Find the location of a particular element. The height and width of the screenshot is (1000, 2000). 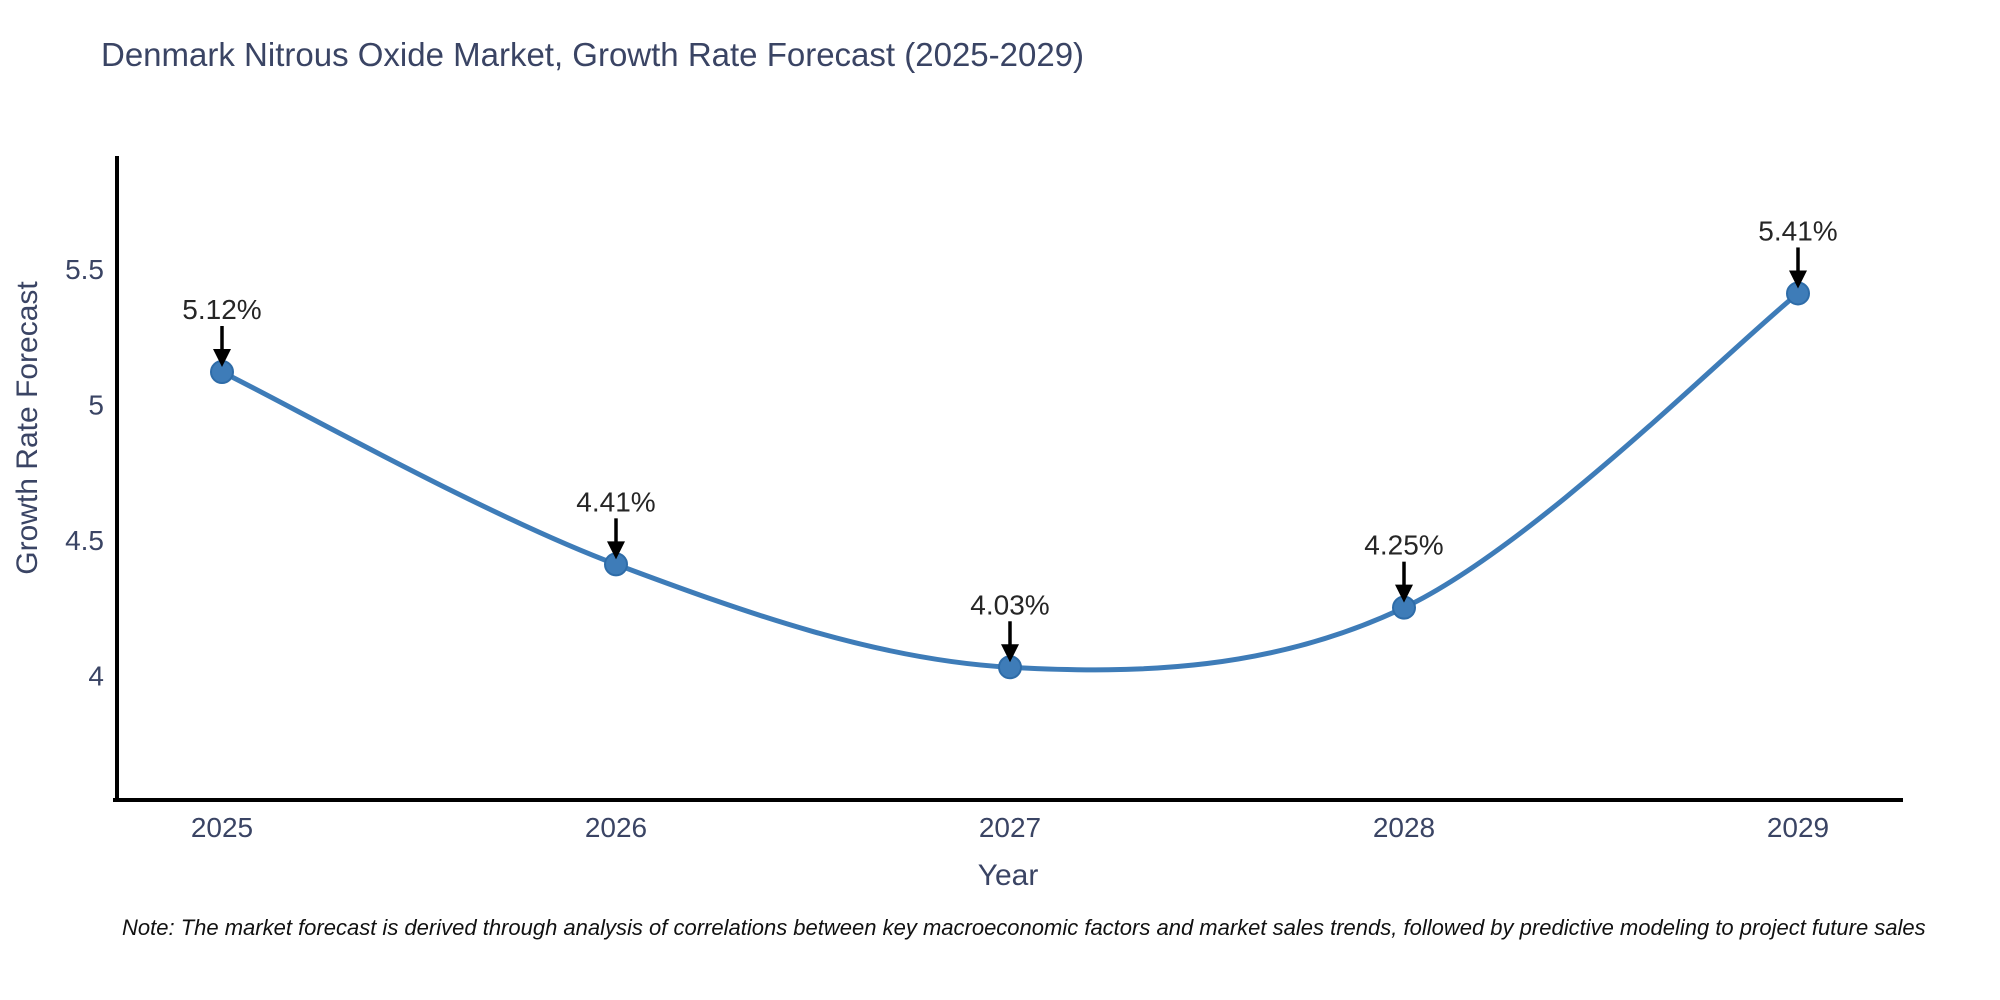

point-annotation-label: 5.12% is located at coordinates (221, 309).